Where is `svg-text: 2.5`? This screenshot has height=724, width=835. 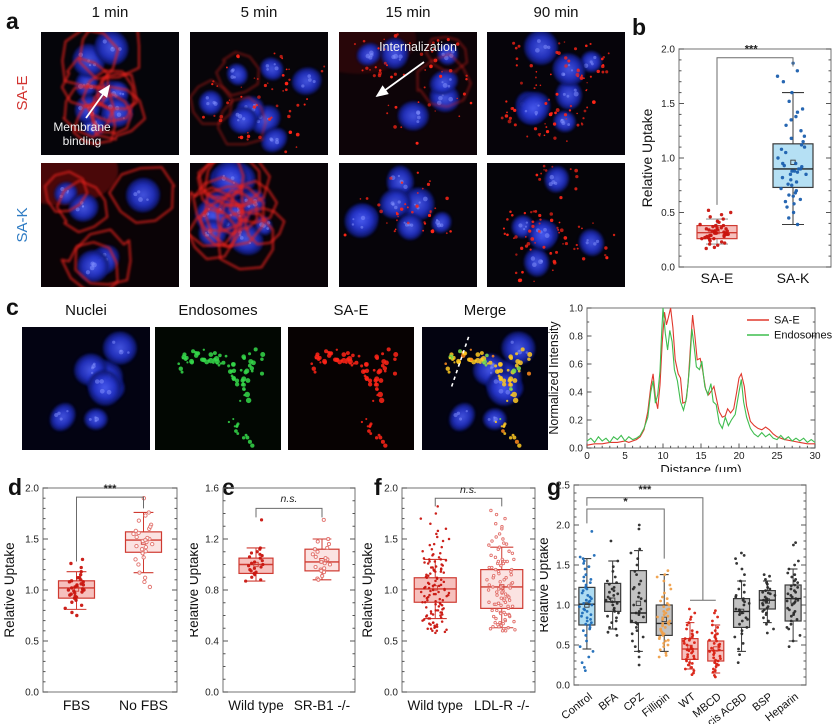
svg-text: 2.5 is located at coordinates (563, 486).